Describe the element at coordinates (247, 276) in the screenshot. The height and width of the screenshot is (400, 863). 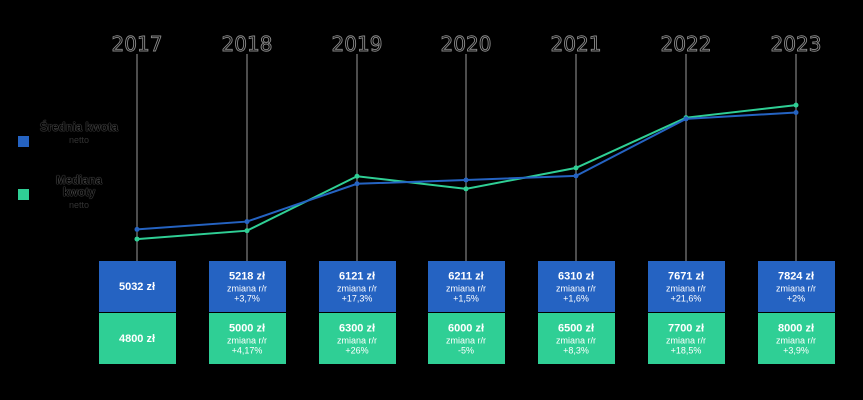
I see `average-value: 5218 zł` at that location.